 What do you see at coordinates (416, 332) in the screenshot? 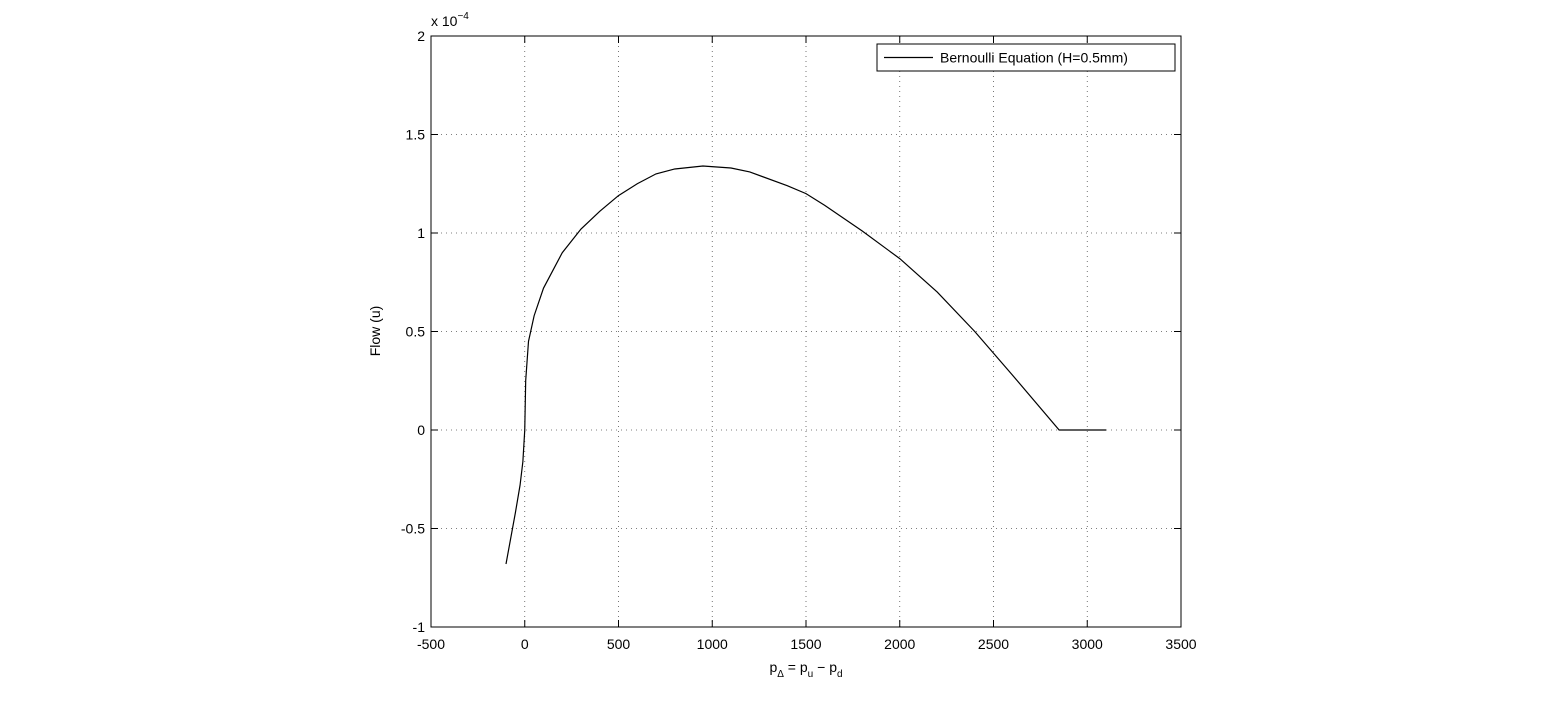
I see `y-tick-label: 0.5` at bounding box center [416, 332].